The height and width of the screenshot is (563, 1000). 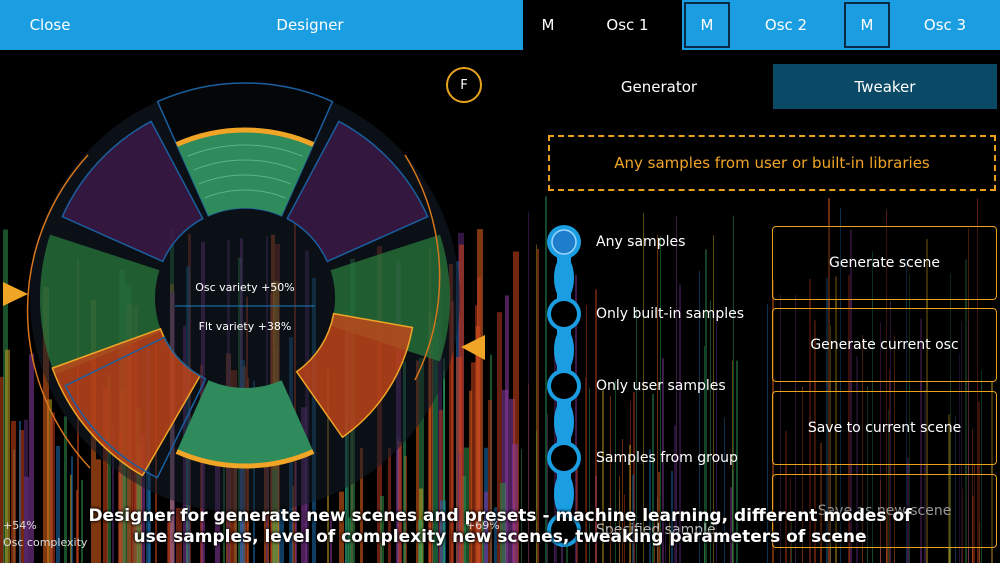 I want to click on mode-label-specified: Specified sample, so click(x=656, y=530).